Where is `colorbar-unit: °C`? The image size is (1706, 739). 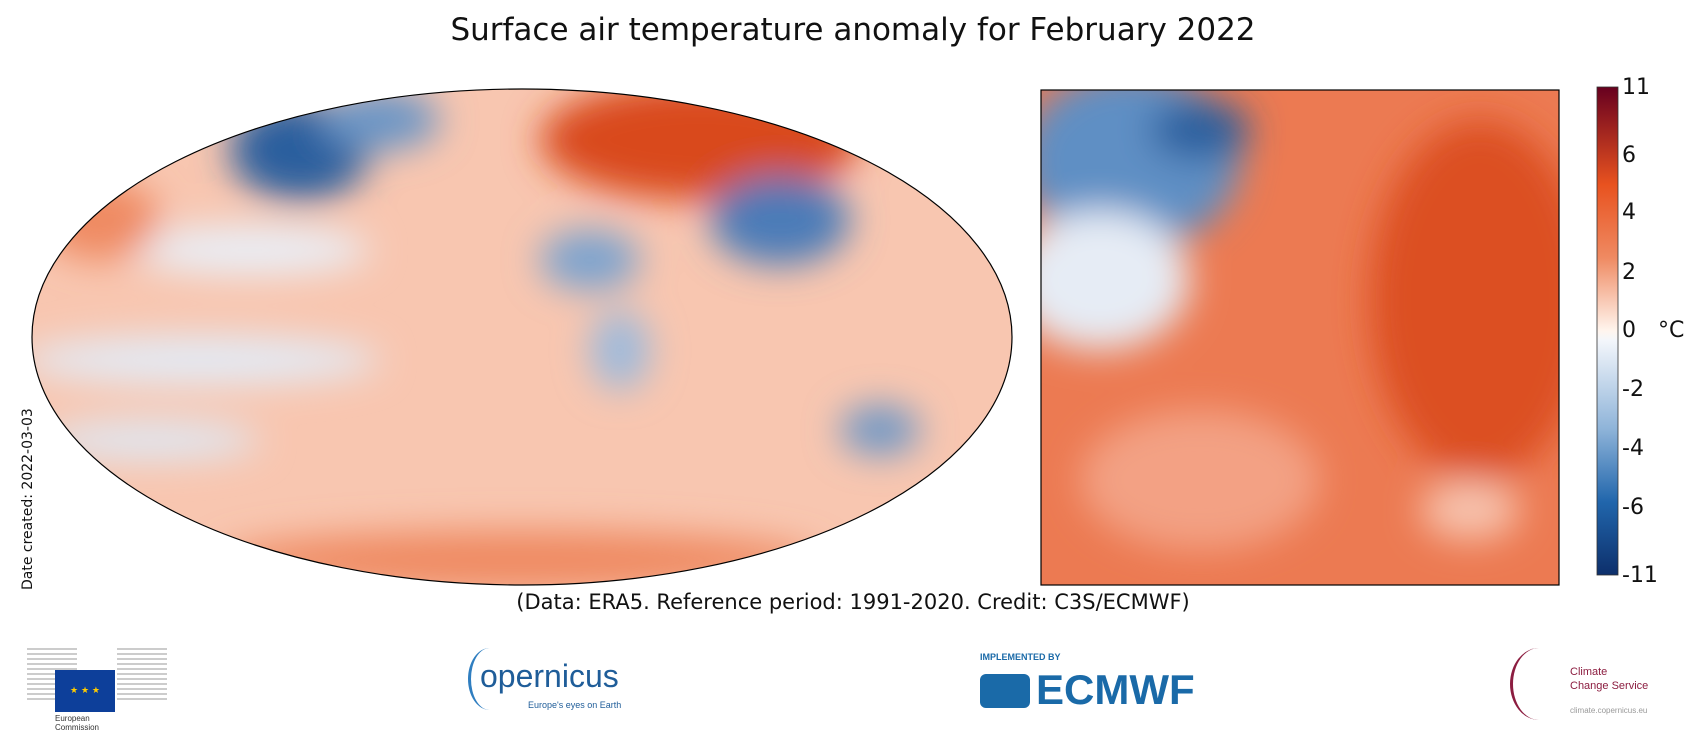 colorbar-unit: °C is located at coordinates (1671, 330).